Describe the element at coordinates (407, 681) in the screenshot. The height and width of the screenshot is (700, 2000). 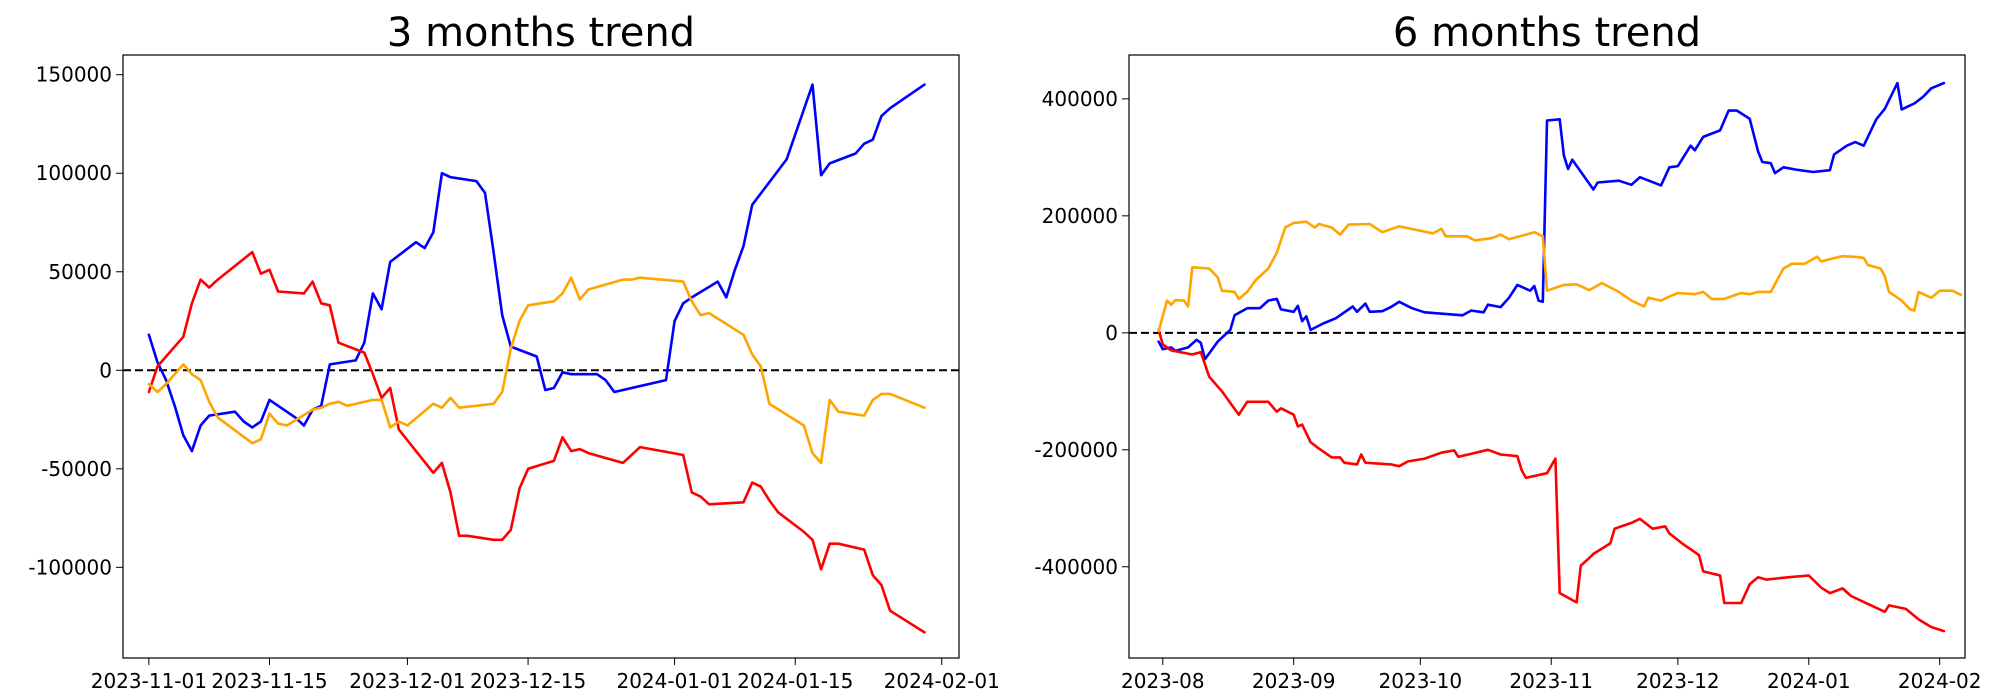
I see `x-tick-label: 2023-12-01` at that location.